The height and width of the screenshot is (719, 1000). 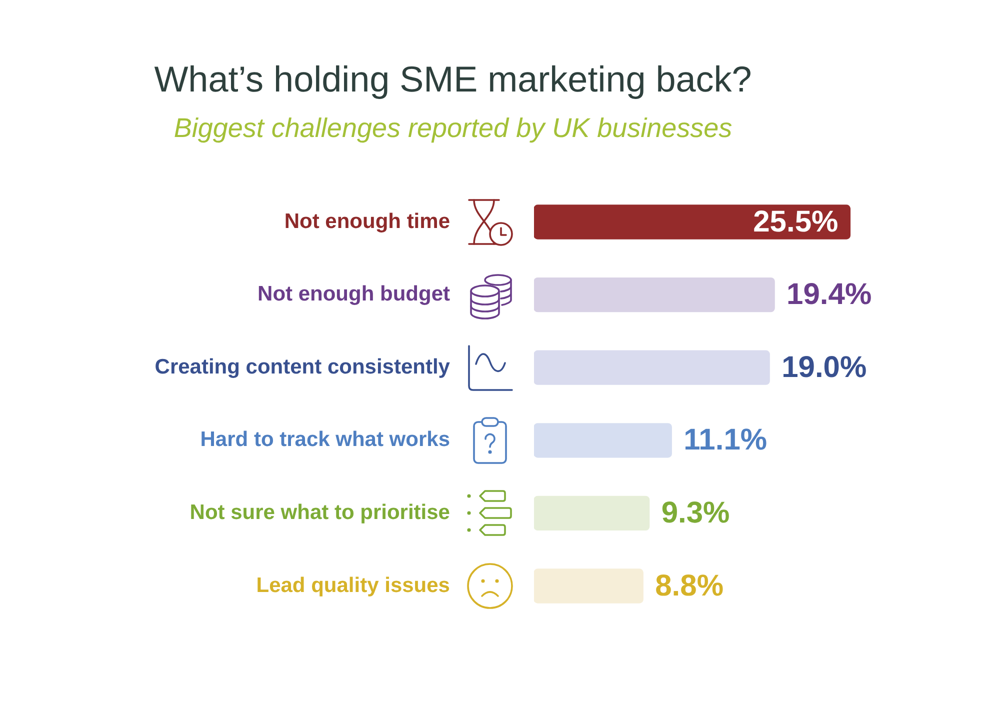 I want to click on data-label: 9.3%, so click(x=695, y=513).